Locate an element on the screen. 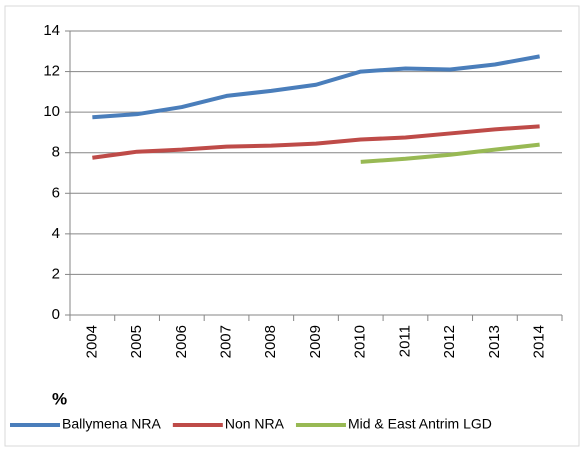 The width and height of the screenshot is (584, 450). legend-label: Non NRA is located at coordinates (255, 424).